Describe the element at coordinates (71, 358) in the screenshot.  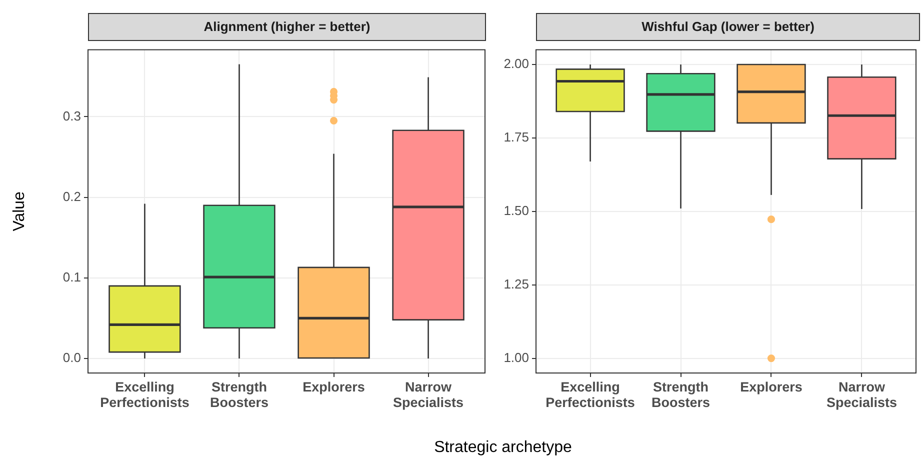
I see `y-tick-label: 0.0` at that location.